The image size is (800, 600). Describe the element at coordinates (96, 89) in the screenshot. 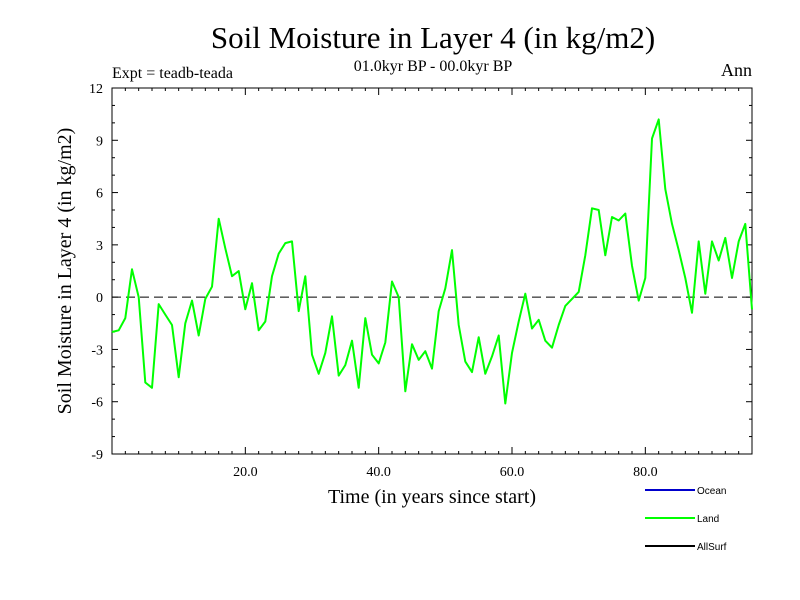

I see `y-tick-label: 12` at that location.